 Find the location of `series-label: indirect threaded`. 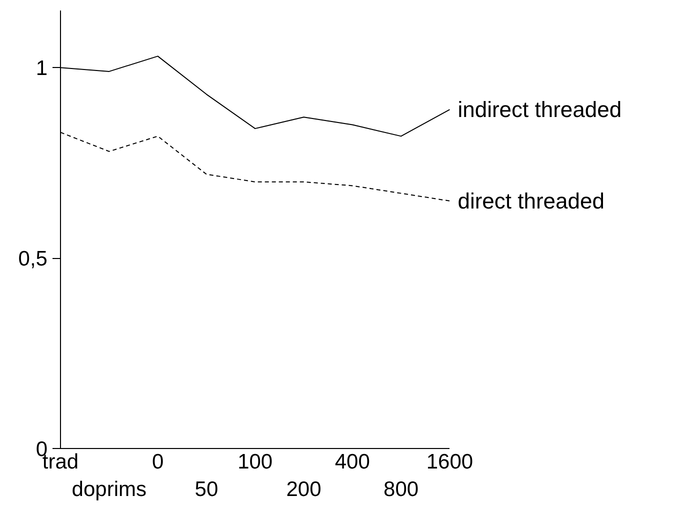

series-label: indirect threaded is located at coordinates (540, 109).